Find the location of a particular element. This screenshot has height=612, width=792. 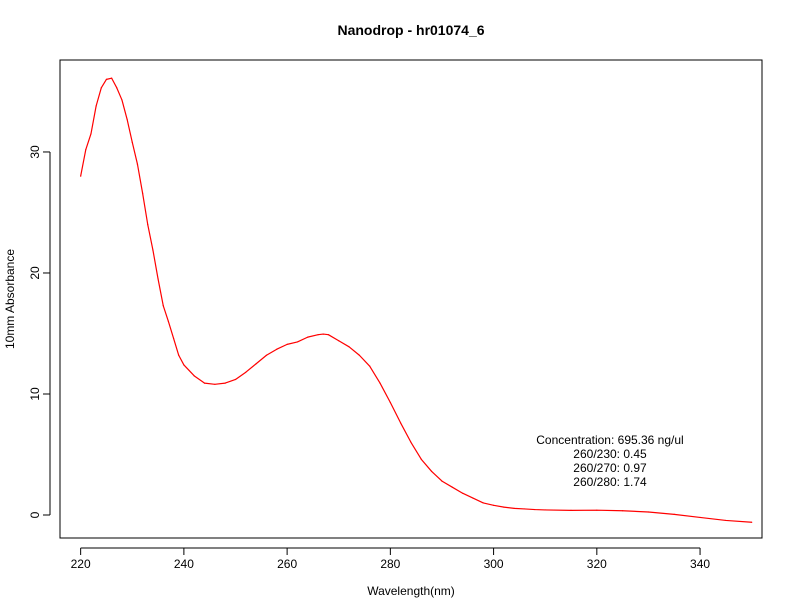

x-axis-label: Wavelength(nm) is located at coordinates (411, 591).